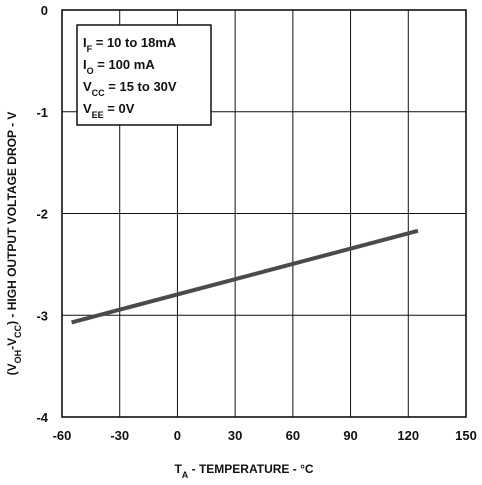  What do you see at coordinates (350, 435) in the screenshot?
I see `x-tick-label: 90` at bounding box center [350, 435].